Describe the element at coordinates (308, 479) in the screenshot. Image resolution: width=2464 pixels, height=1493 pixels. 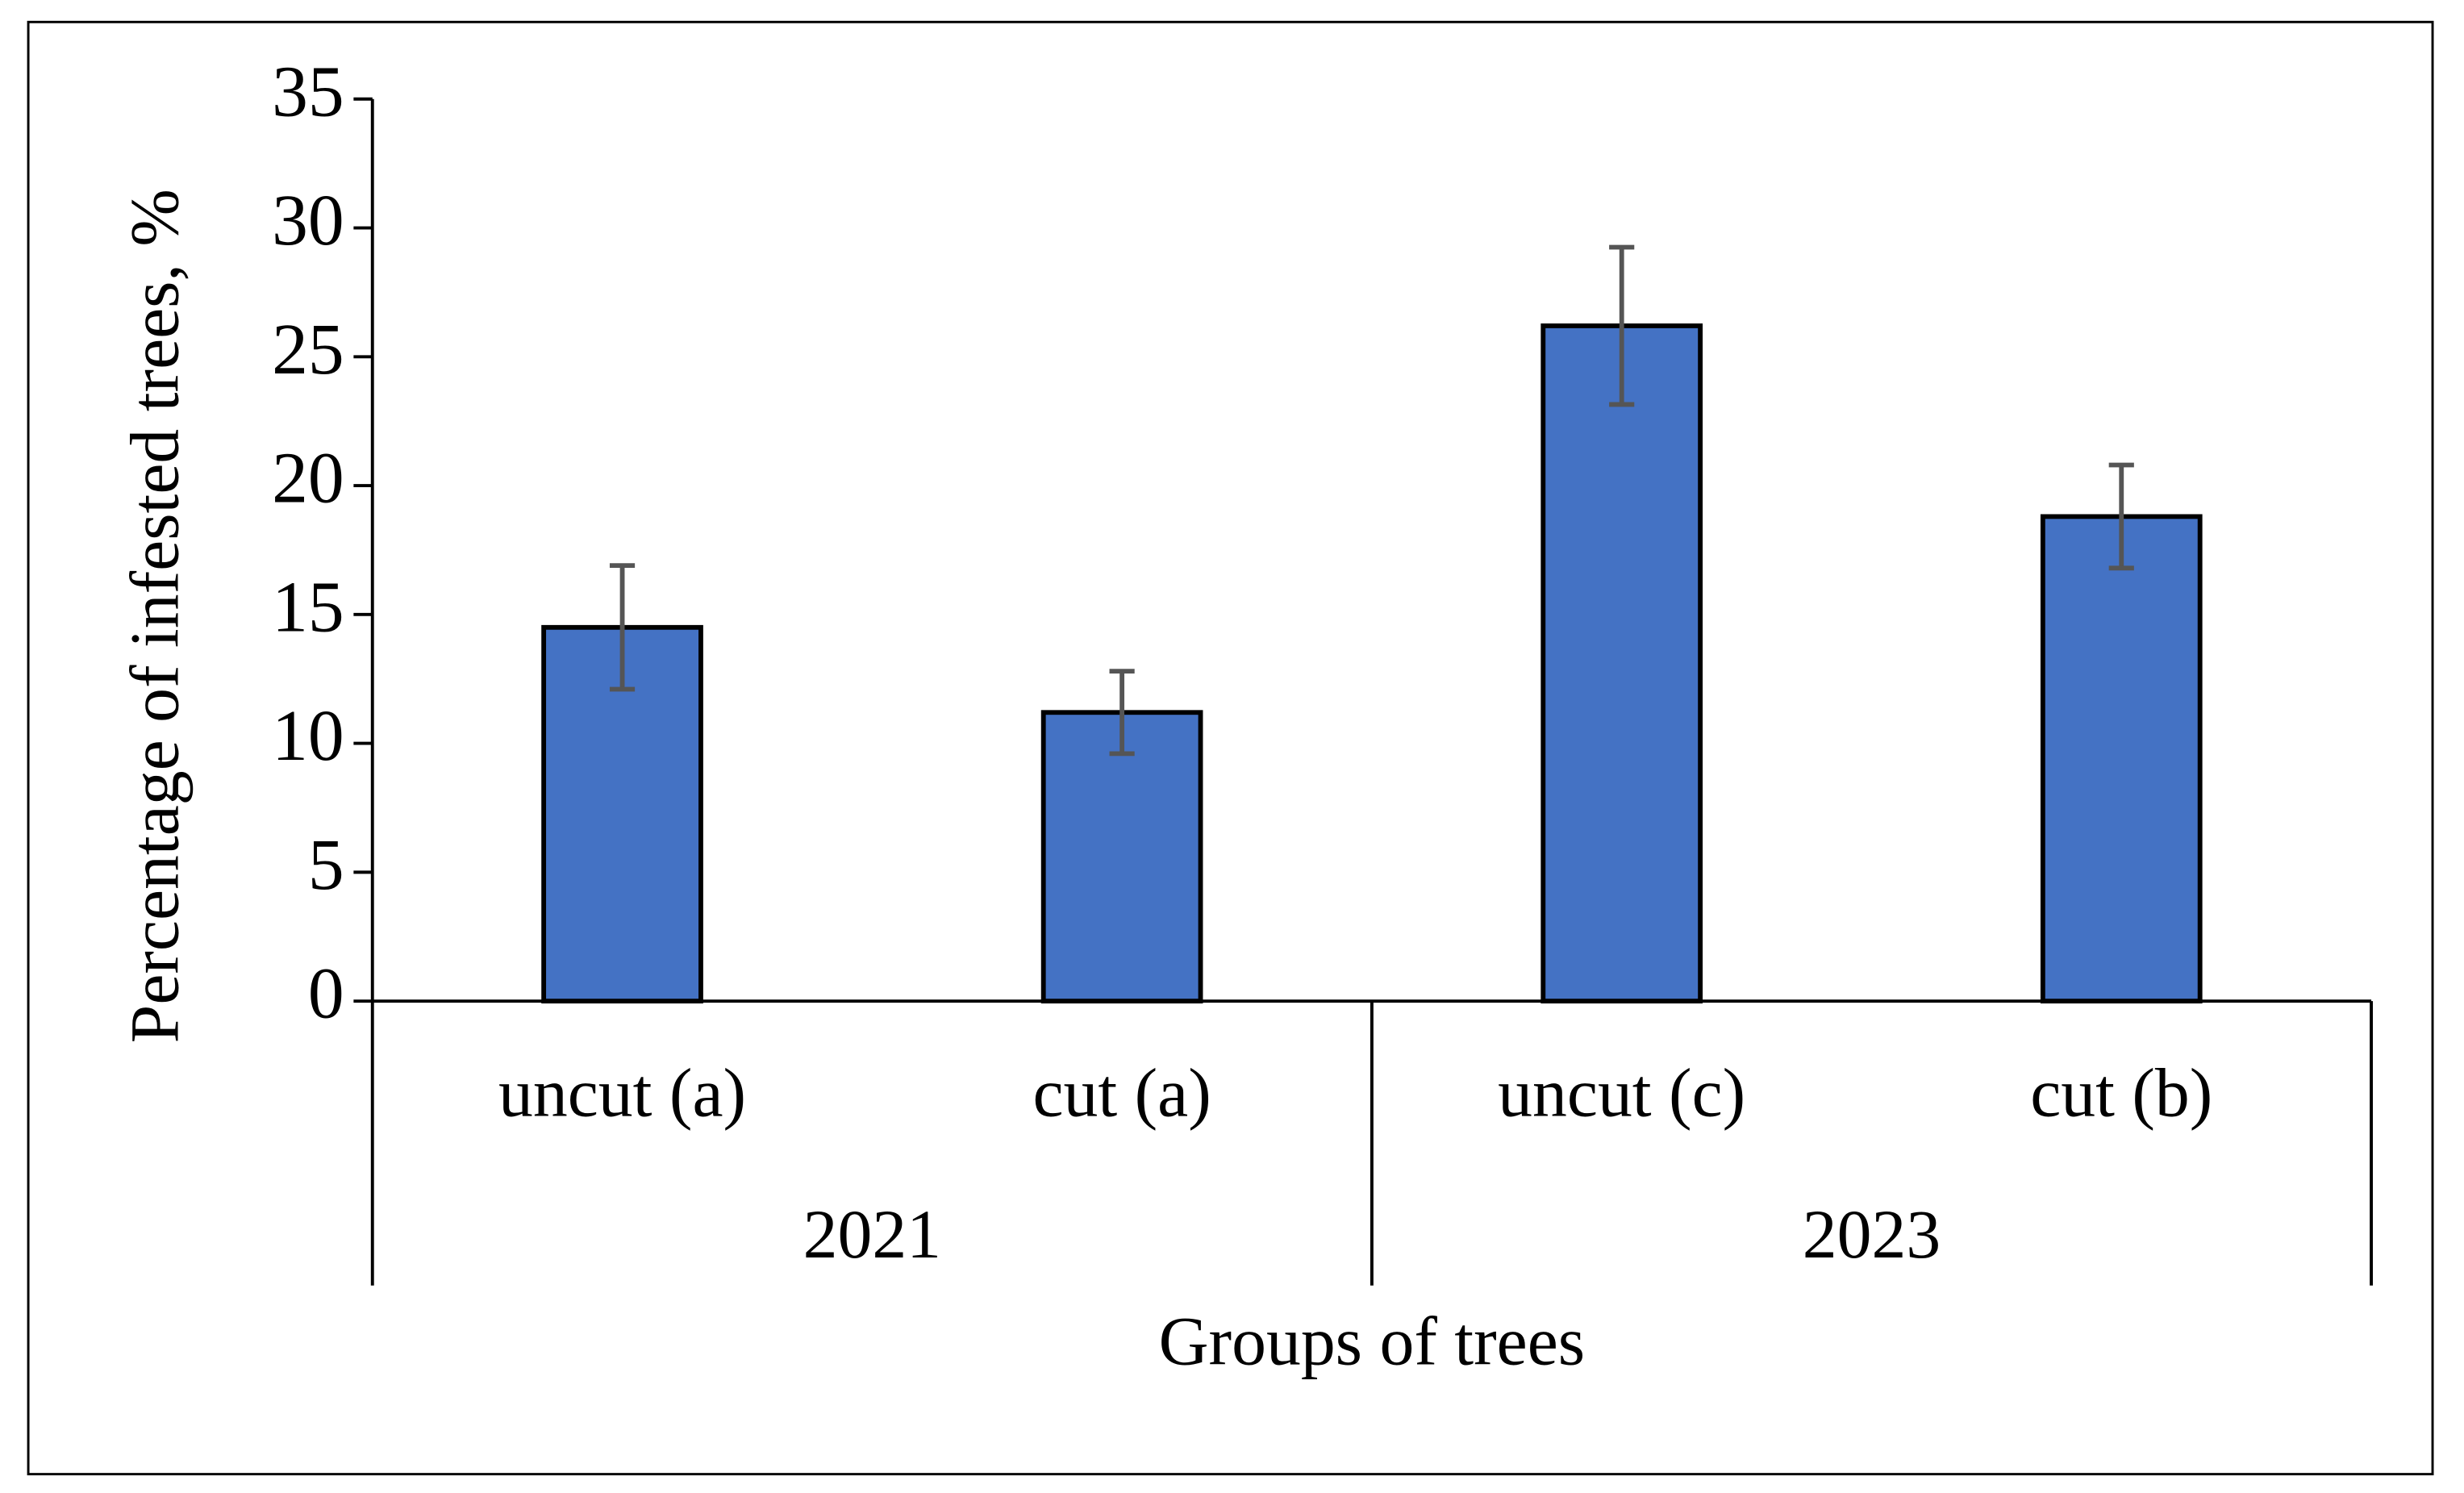
I see `y-tick-label: 20` at that location.